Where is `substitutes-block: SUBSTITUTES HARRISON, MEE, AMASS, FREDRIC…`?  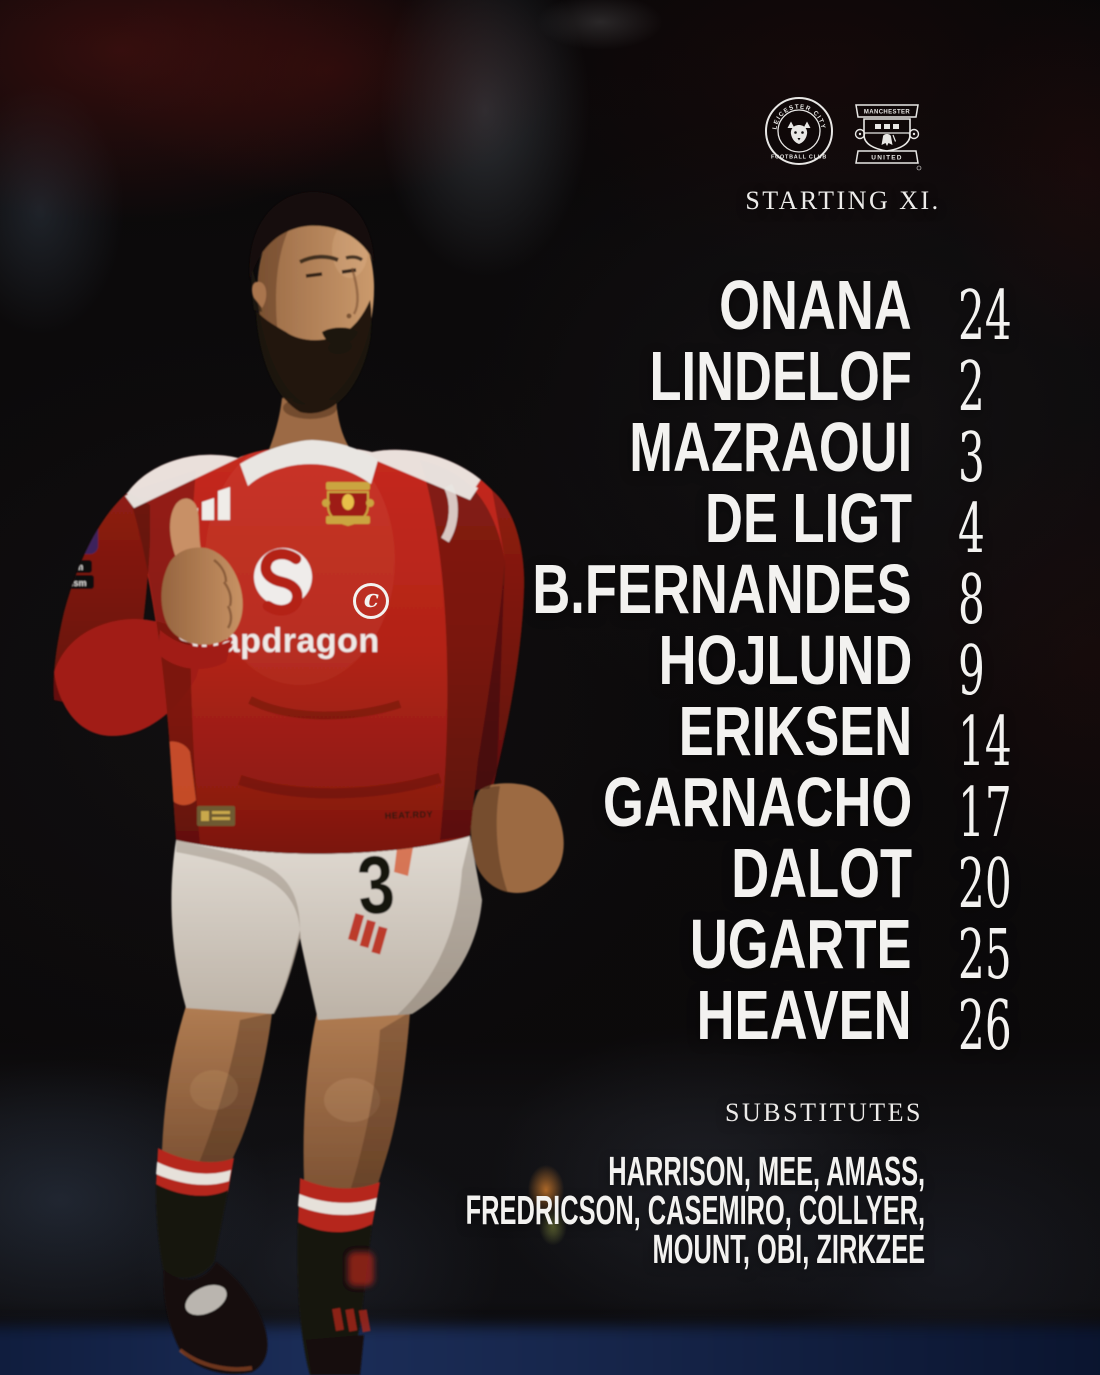 substitutes-block: SUBSTITUTES HARRISON, MEE, AMASS, FREDRIC… is located at coordinates (554, 1185).